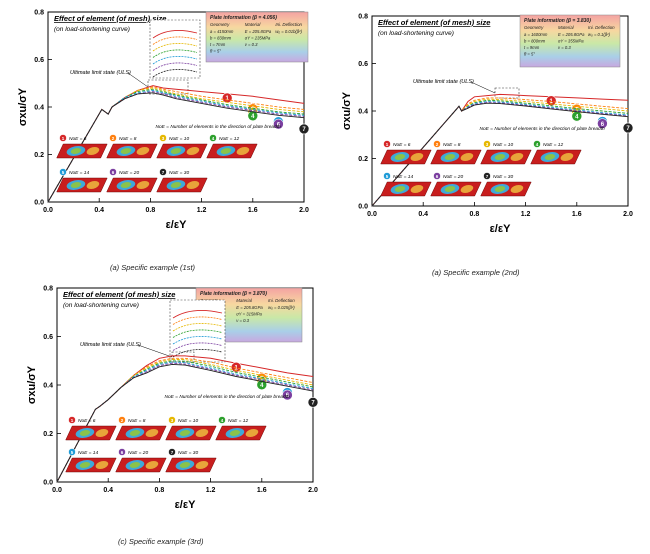 Image resolution: width=650 pixels, height=554 pixels. What do you see at coordinates (221, 38) in the screenshot?
I see `plate-info-cell: b = 830mm` at bounding box center [221, 38].